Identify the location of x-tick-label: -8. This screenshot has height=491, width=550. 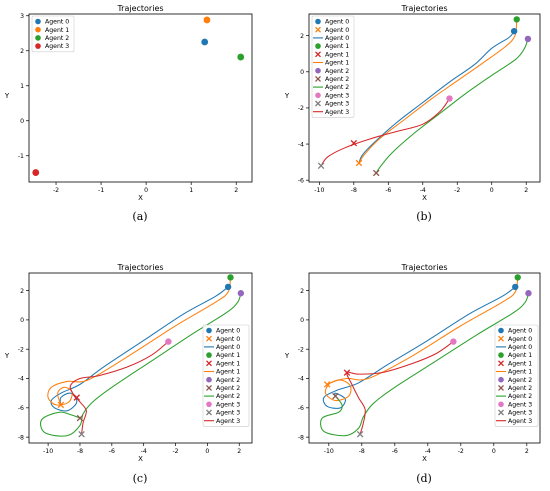
(362, 451).